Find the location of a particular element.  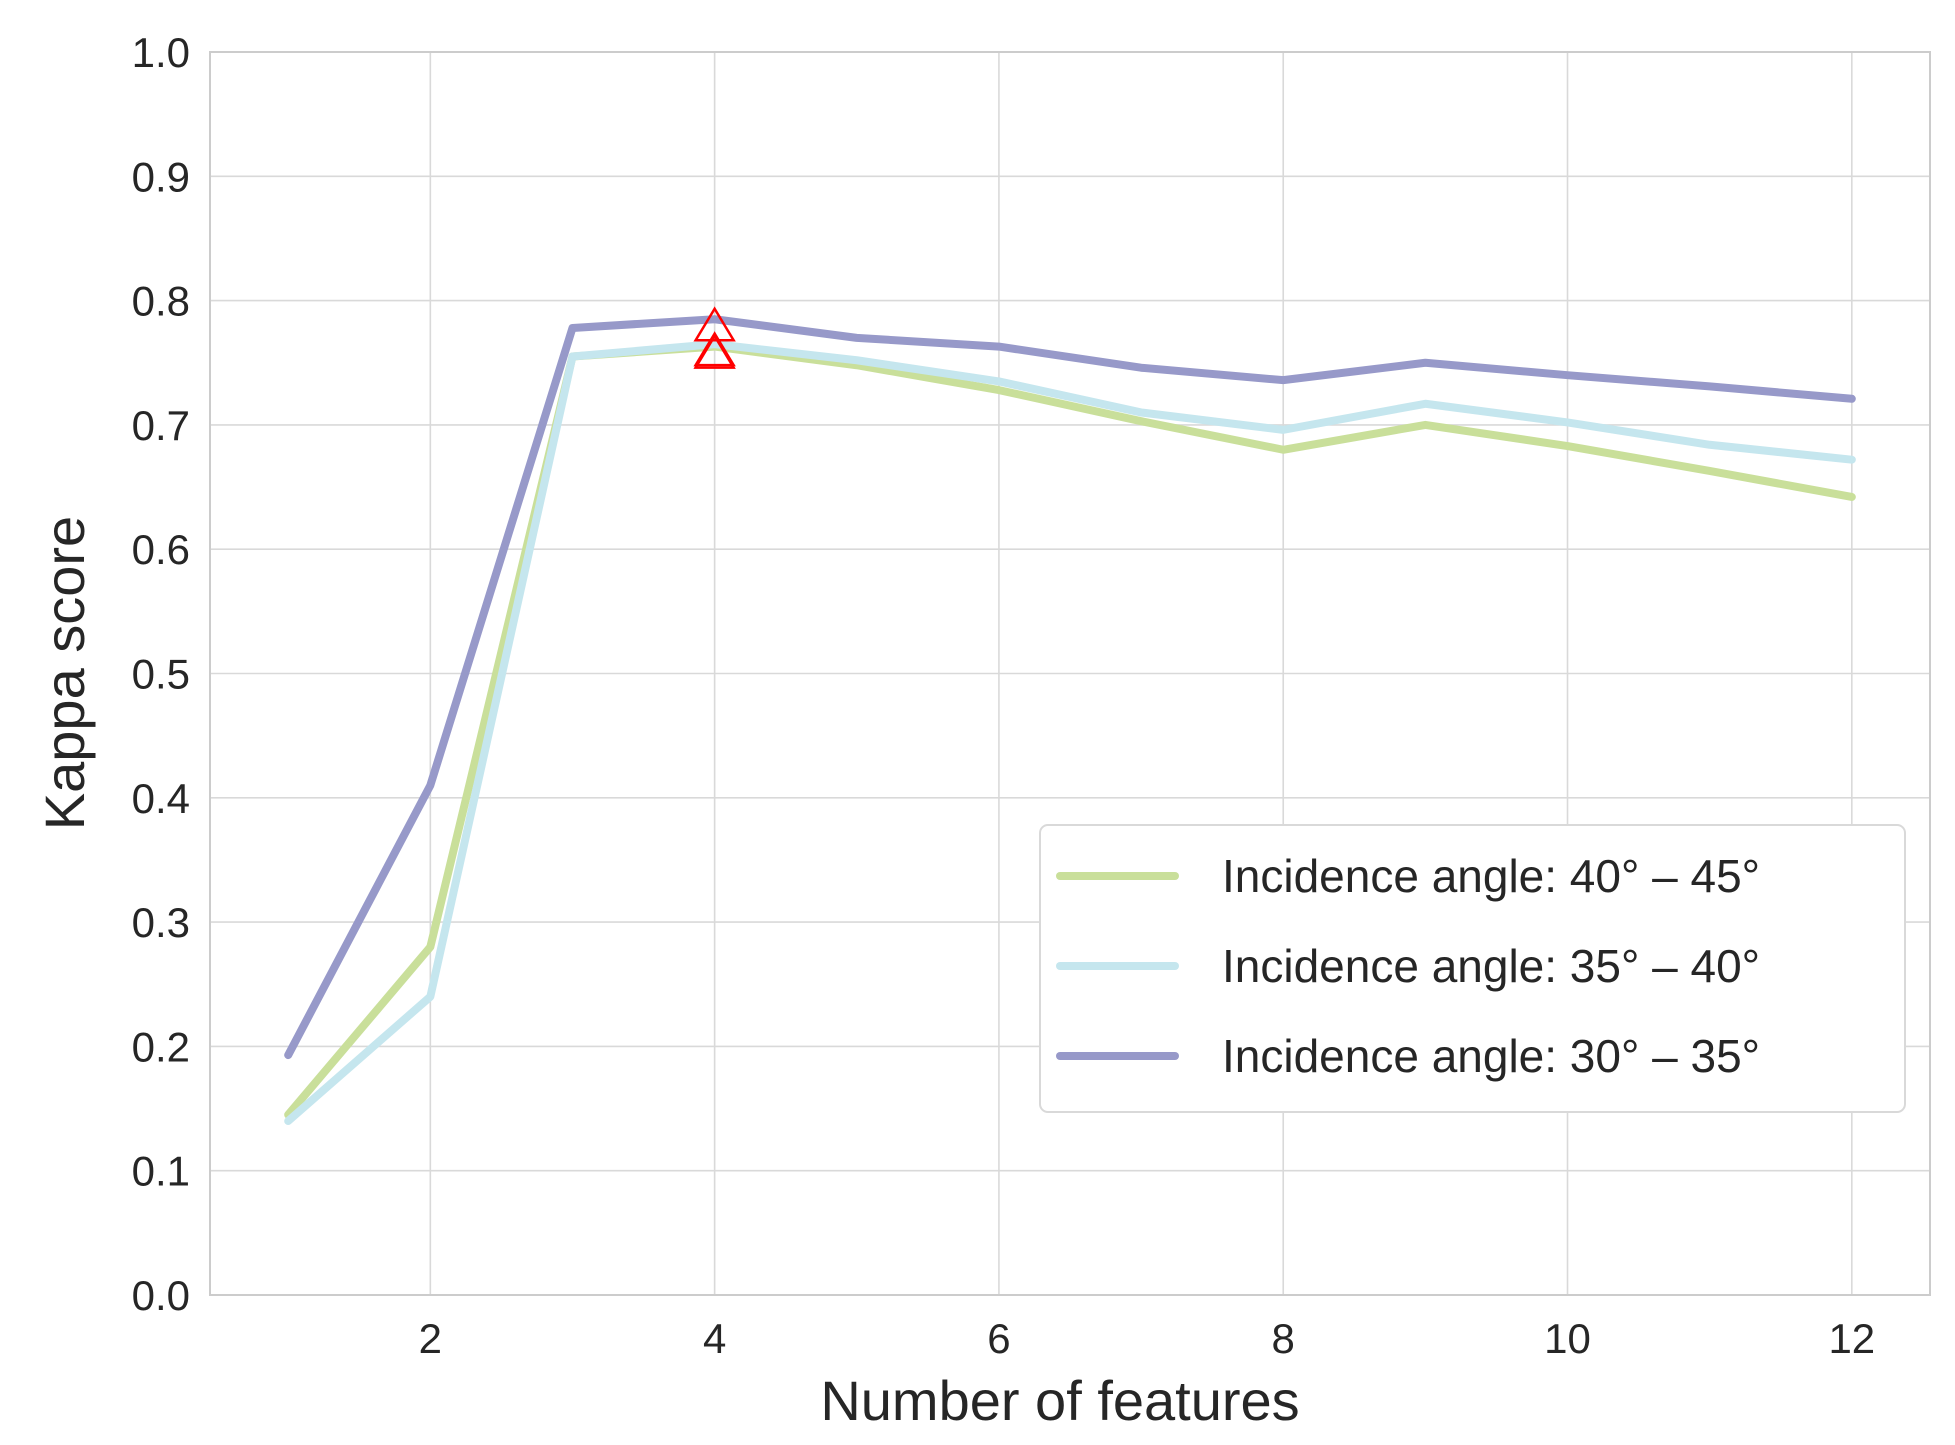

legend-label: Incidence angle: 30° – 35° is located at coordinates (1491, 1056).